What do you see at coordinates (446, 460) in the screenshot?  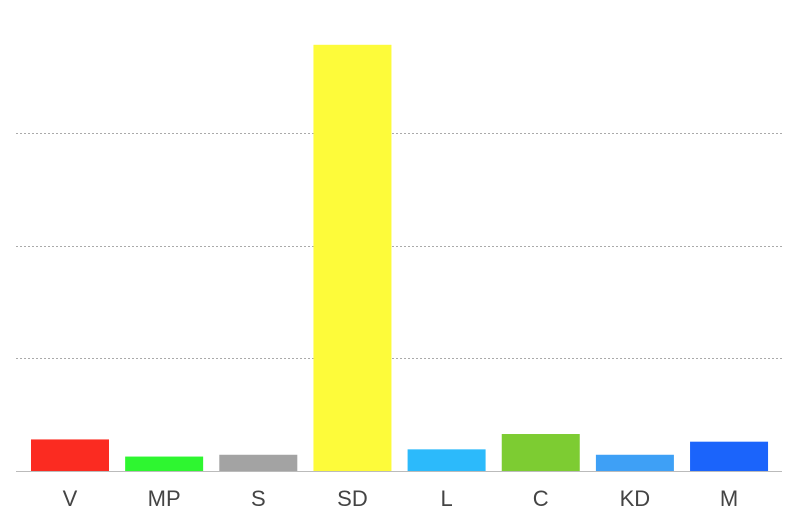 I see `bar-l` at bounding box center [446, 460].